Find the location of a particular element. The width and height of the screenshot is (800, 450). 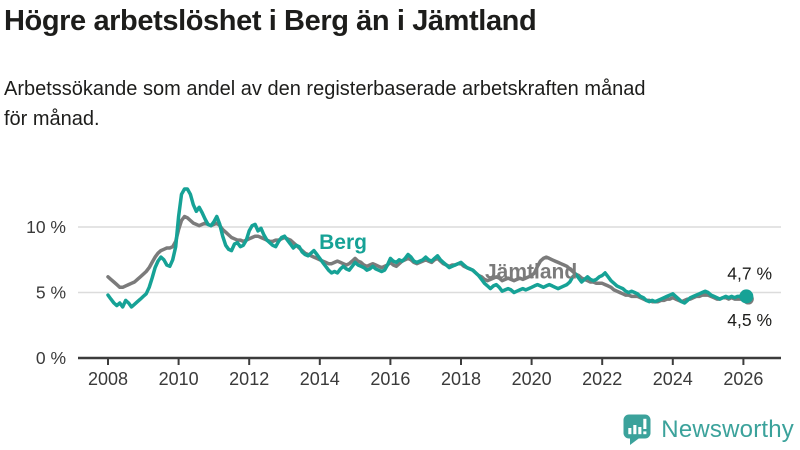

jämtland-series-label: Jämtland is located at coordinates (531, 272).